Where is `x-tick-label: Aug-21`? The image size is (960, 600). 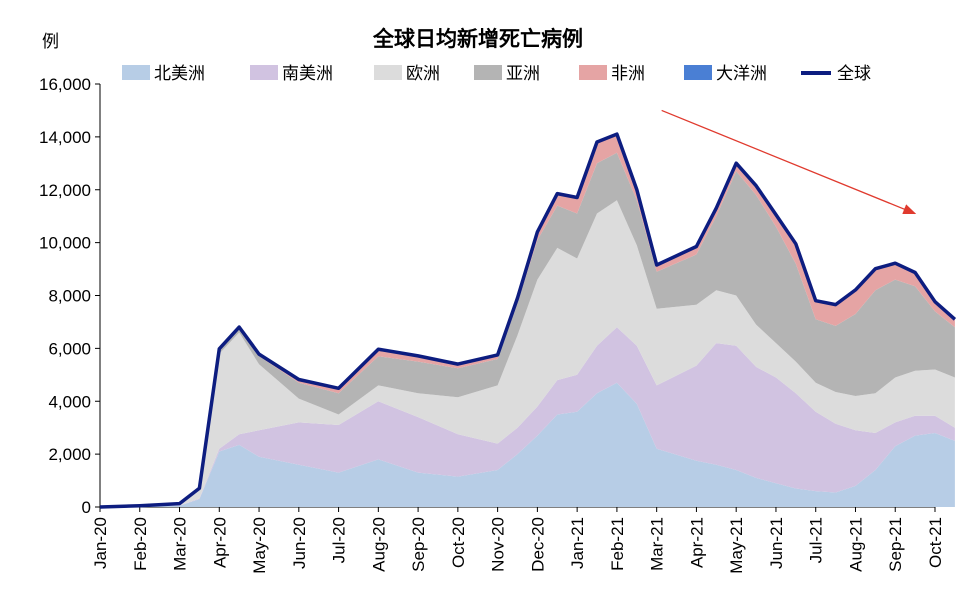
x-tick-label: Aug-21 is located at coordinates (855, 544).